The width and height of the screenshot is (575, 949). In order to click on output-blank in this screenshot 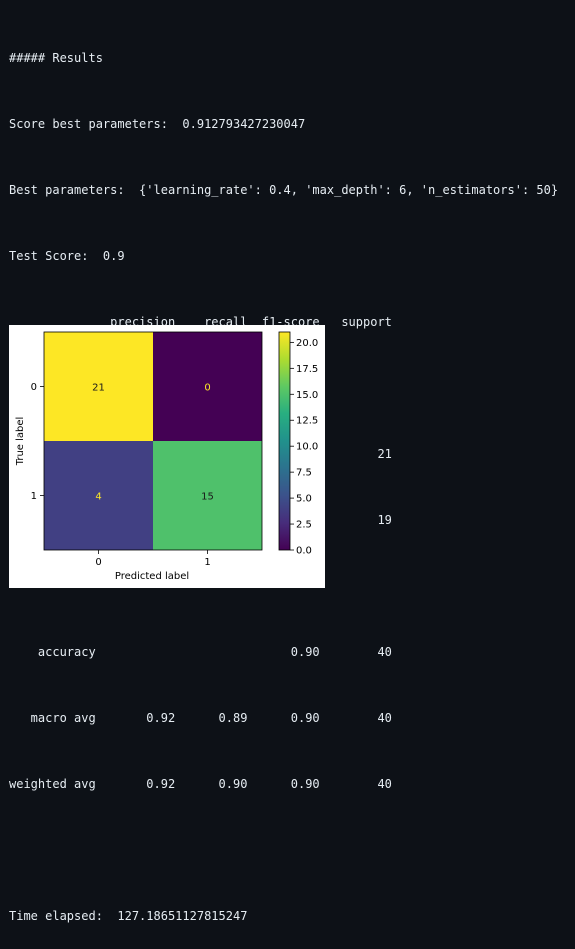, I will do `click(292, 850)`.